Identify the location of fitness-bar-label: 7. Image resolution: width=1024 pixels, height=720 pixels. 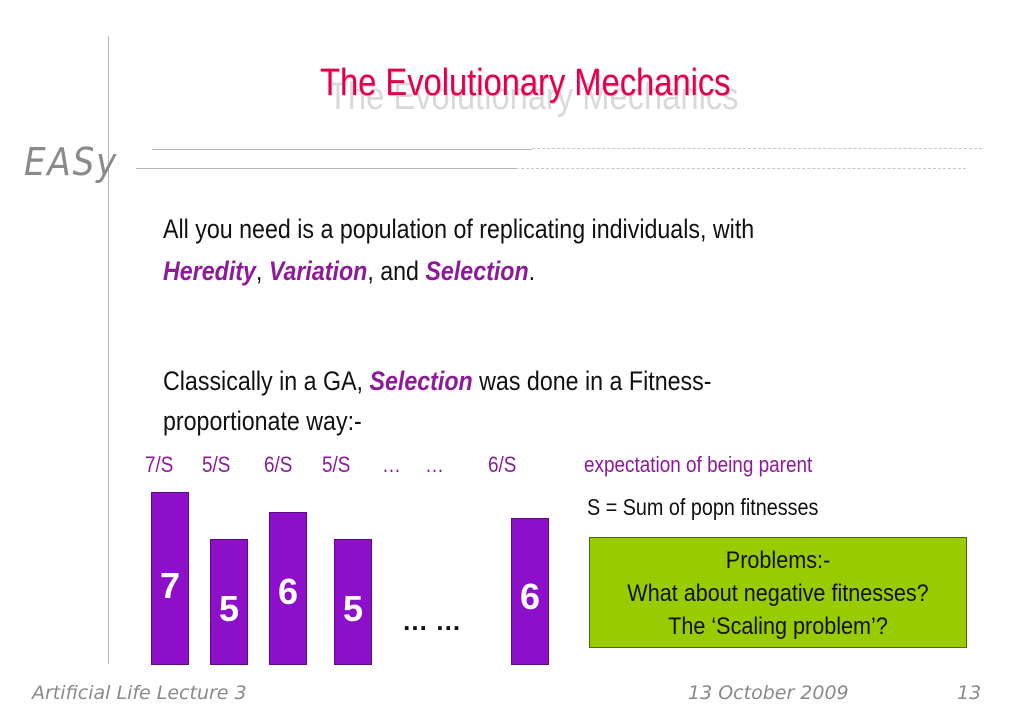
(170, 585).